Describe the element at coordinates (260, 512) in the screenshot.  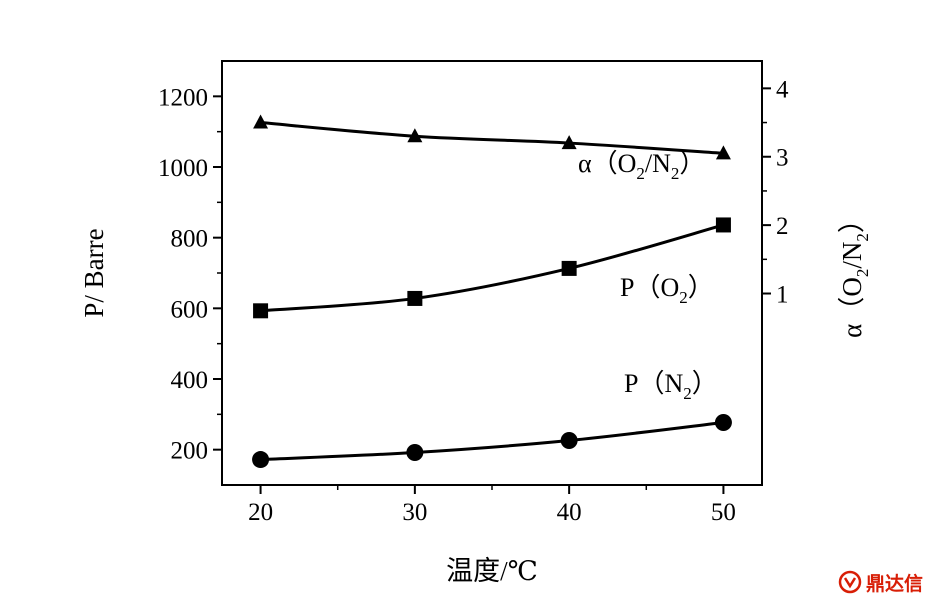
I see `x-tick-label: 20` at that location.